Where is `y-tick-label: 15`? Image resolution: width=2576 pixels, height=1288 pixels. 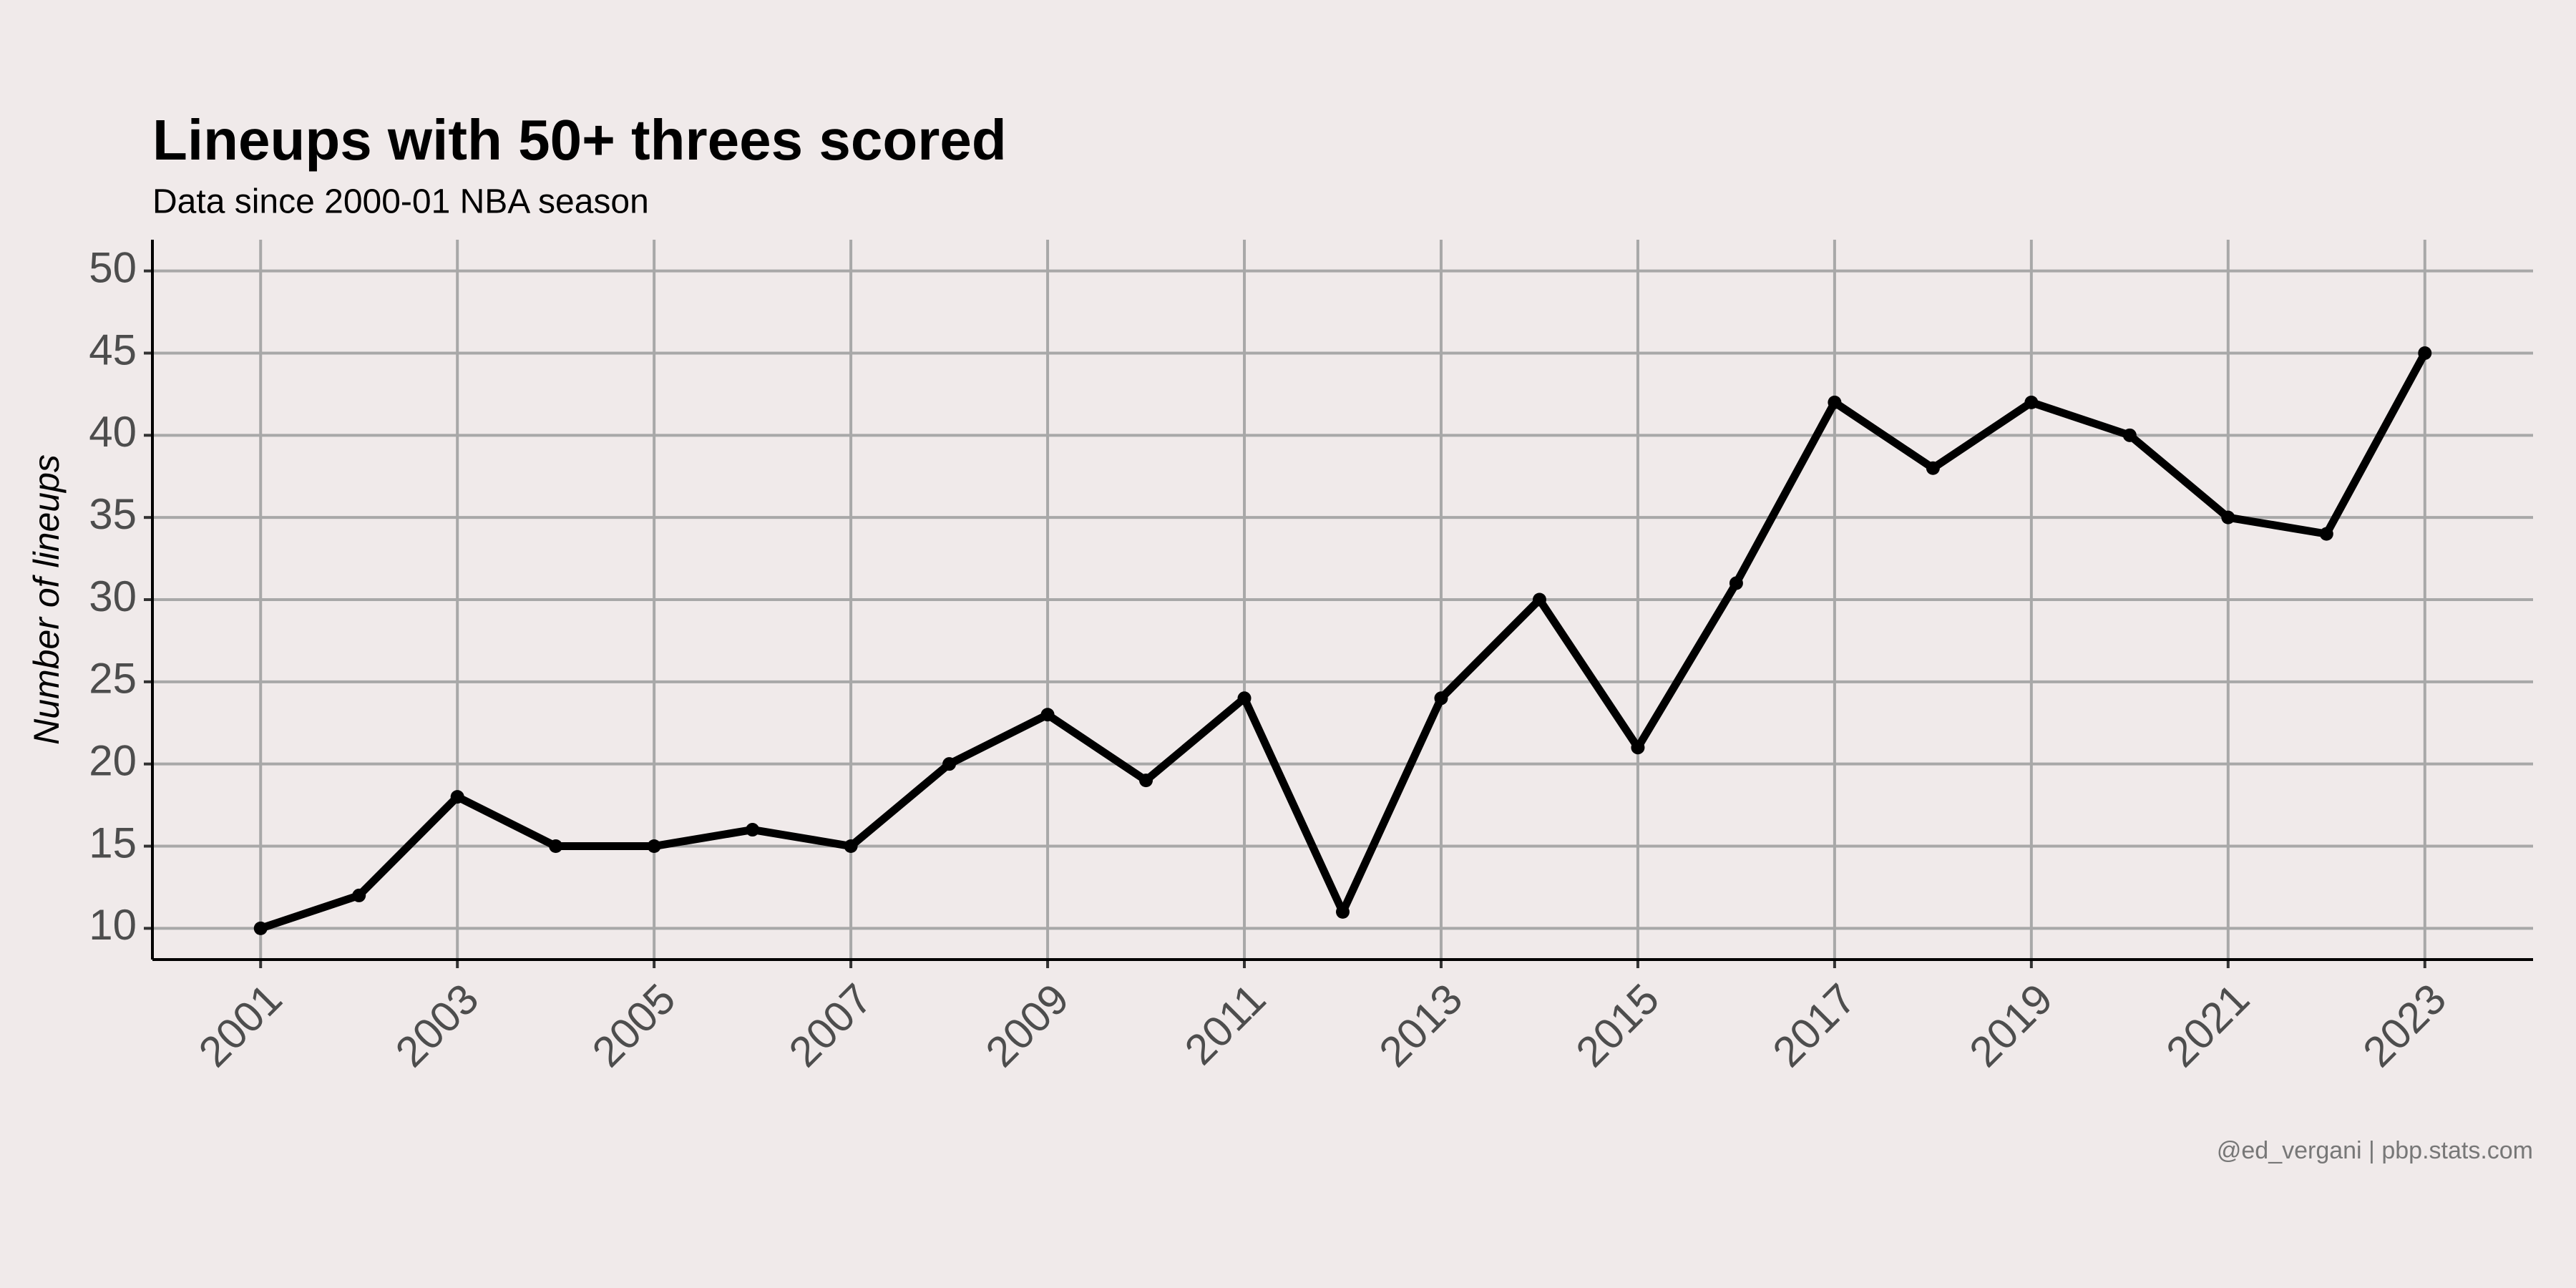 y-tick-label: 15 is located at coordinates (113, 843).